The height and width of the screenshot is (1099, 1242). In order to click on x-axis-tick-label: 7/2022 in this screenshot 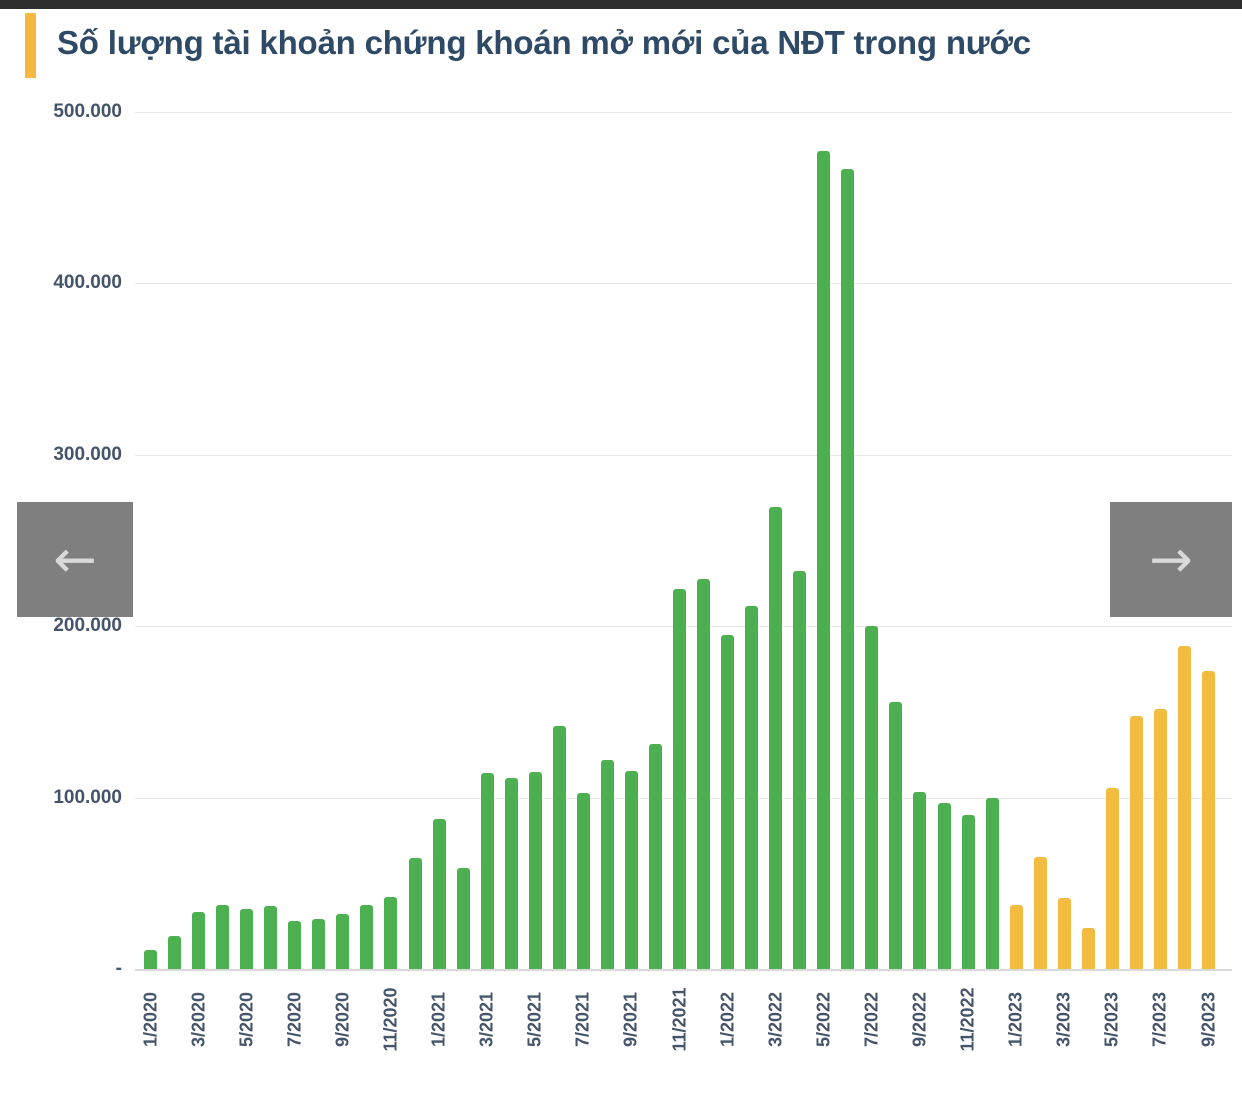, I will do `click(871, 1019)`.